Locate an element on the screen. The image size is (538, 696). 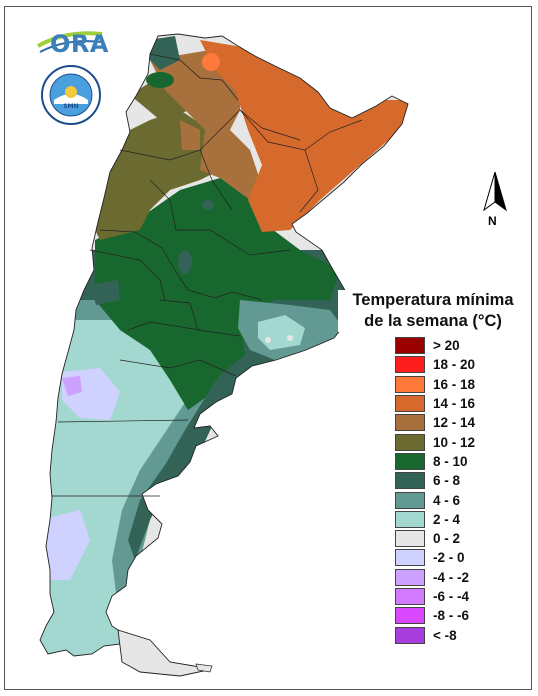
legend-item: 18 - 20 is located at coordinates (450, 364).